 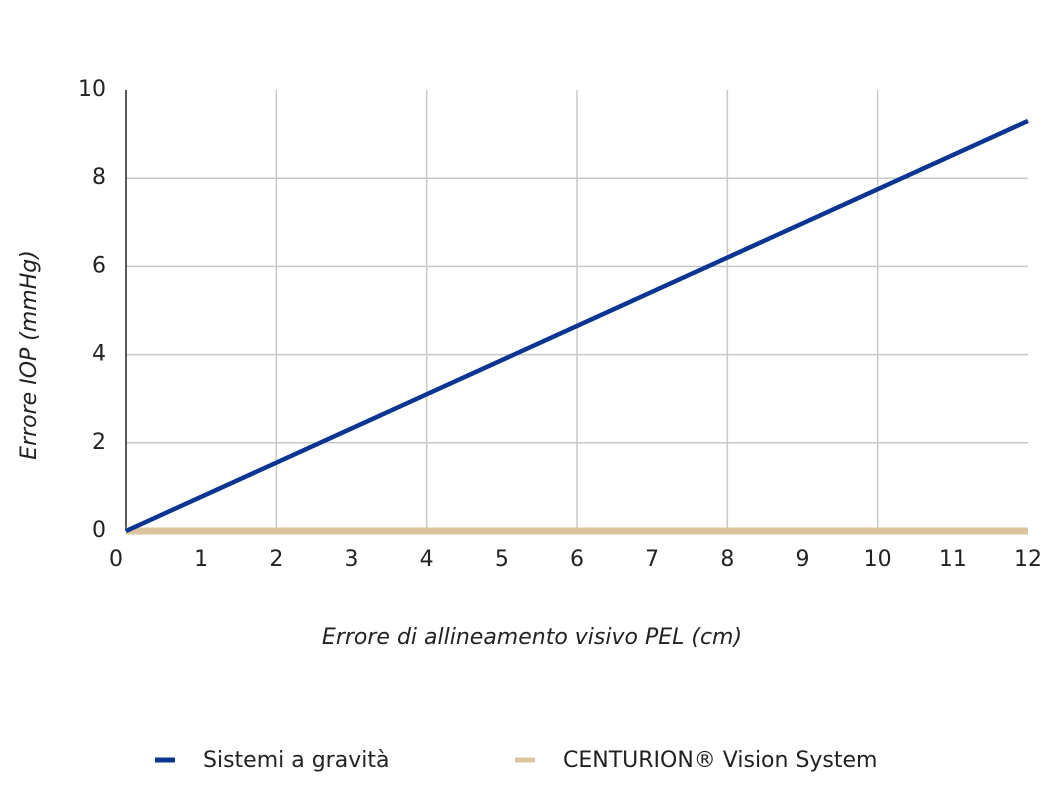 What do you see at coordinates (99, 265) in the screenshot?
I see `y-tick-label: 6` at bounding box center [99, 265].